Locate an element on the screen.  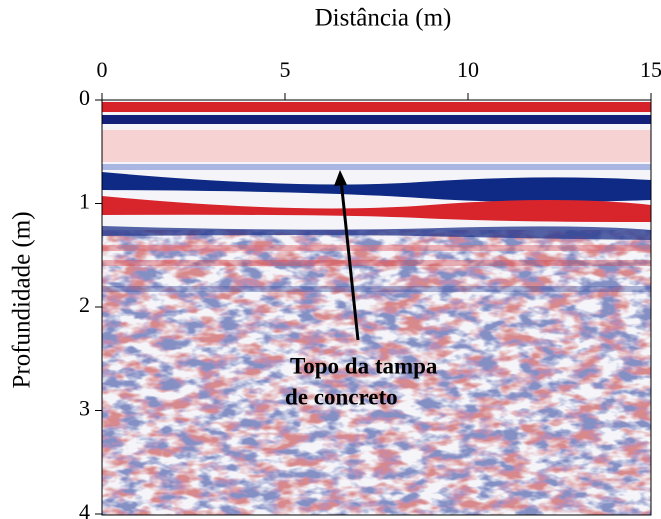
y-tick-label: 4 is located at coordinates (84, 509).